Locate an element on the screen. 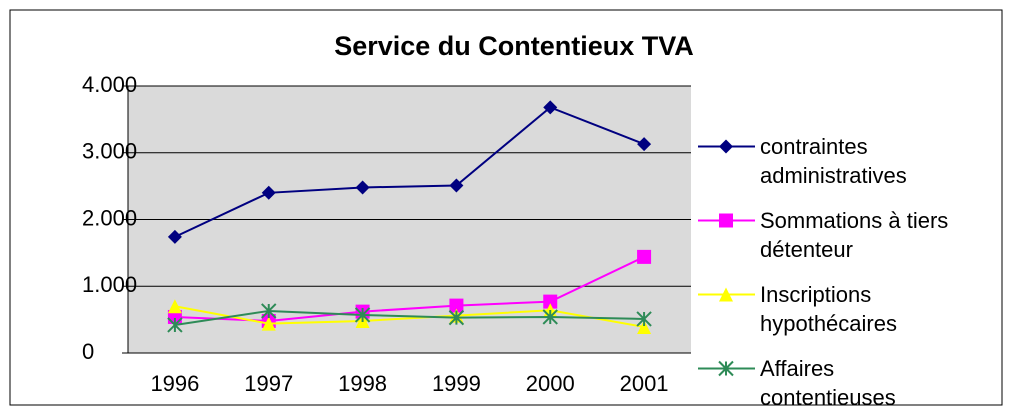 This screenshot has width=1011, height=412. x-tick-label: 1999 is located at coordinates (456, 383).